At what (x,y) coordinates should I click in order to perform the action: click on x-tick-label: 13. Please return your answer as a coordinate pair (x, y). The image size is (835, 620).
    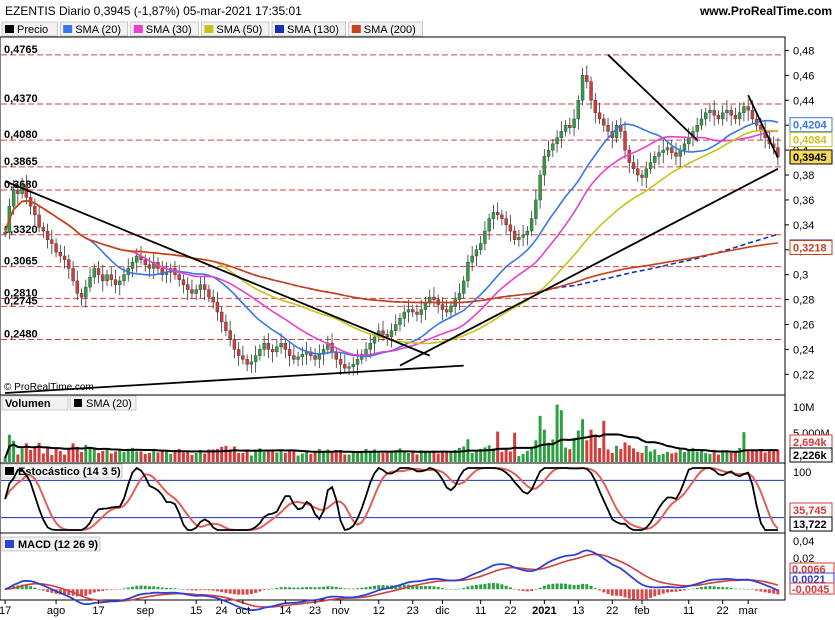
    Looking at the image, I should click on (578, 611).